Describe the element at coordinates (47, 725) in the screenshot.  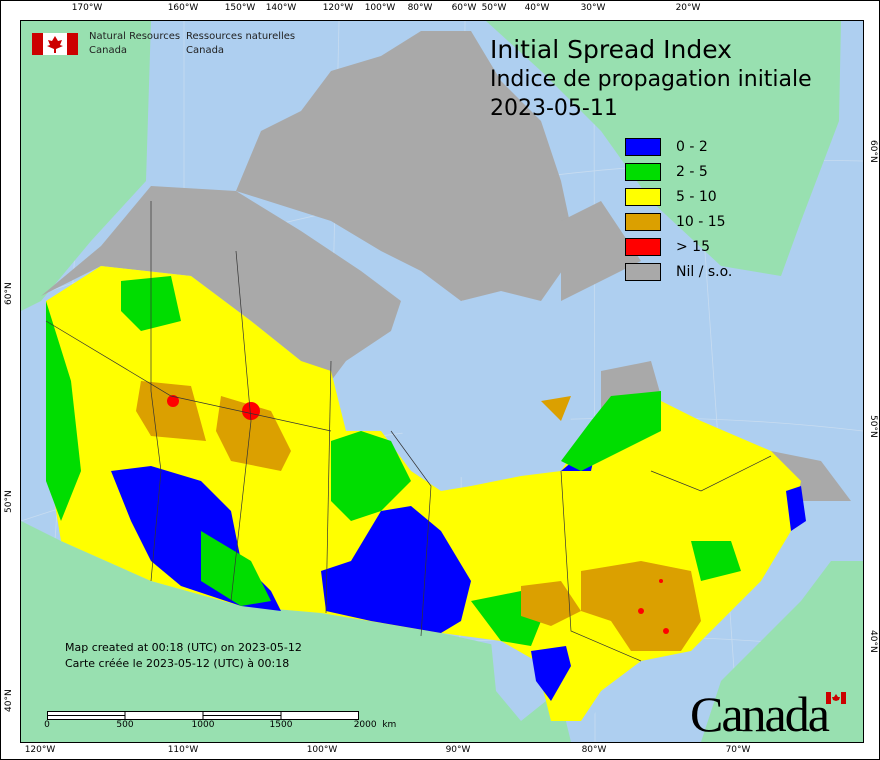
I see `scale-label: 0` at that location.